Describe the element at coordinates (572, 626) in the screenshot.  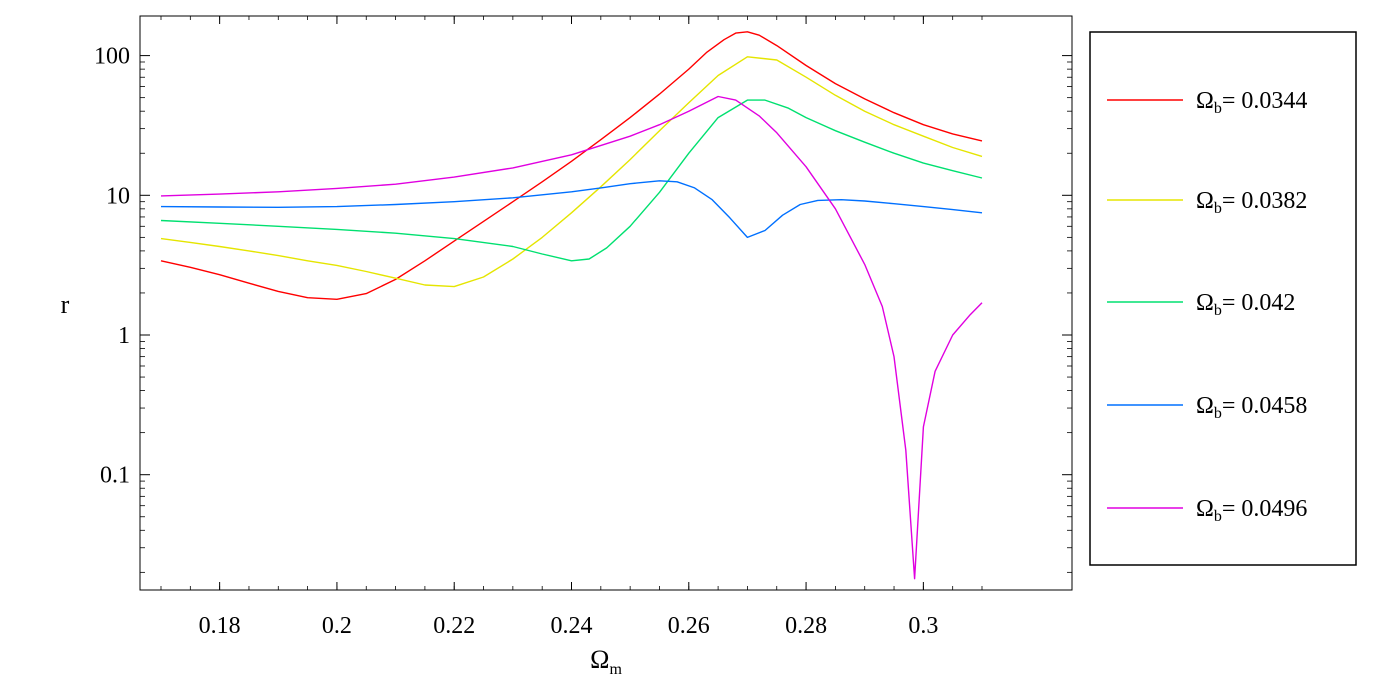
I see `x-tick-label: 0.24` at that location.